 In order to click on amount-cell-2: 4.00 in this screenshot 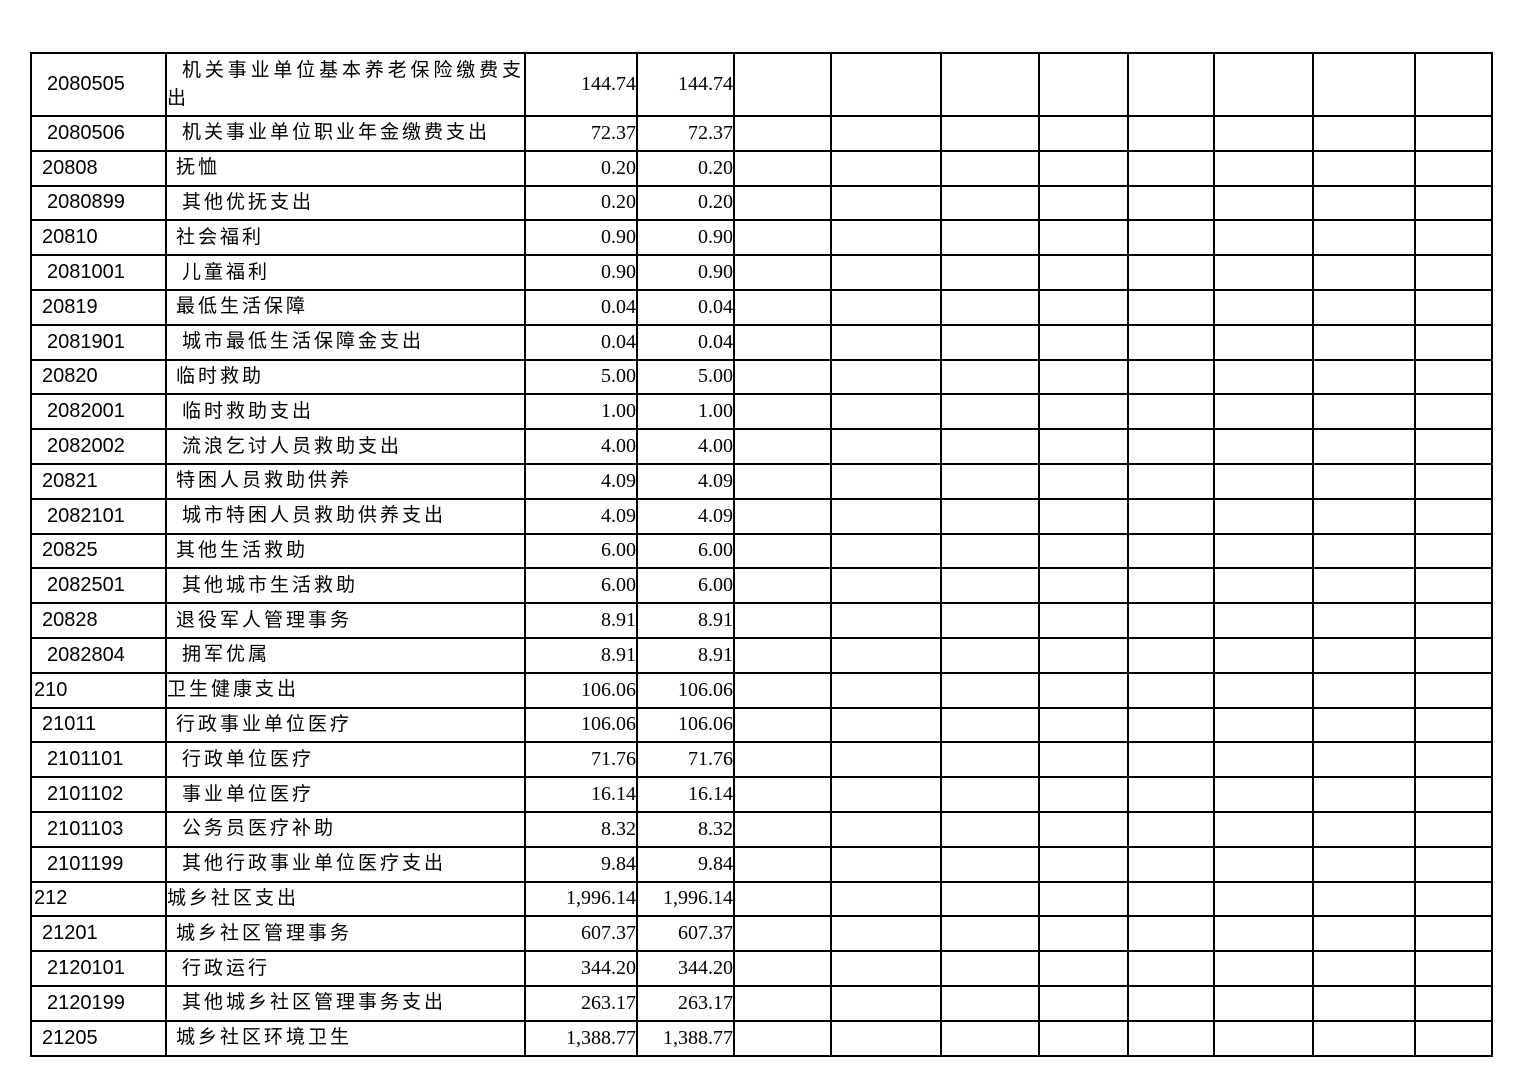, I will do `click(685, 446)`.